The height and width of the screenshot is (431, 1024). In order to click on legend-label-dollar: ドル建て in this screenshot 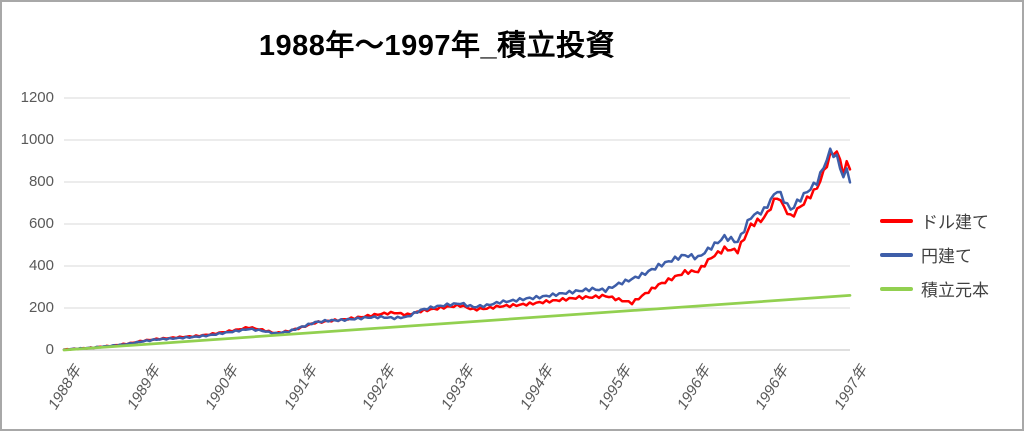, I will do `click(955, 222)`.